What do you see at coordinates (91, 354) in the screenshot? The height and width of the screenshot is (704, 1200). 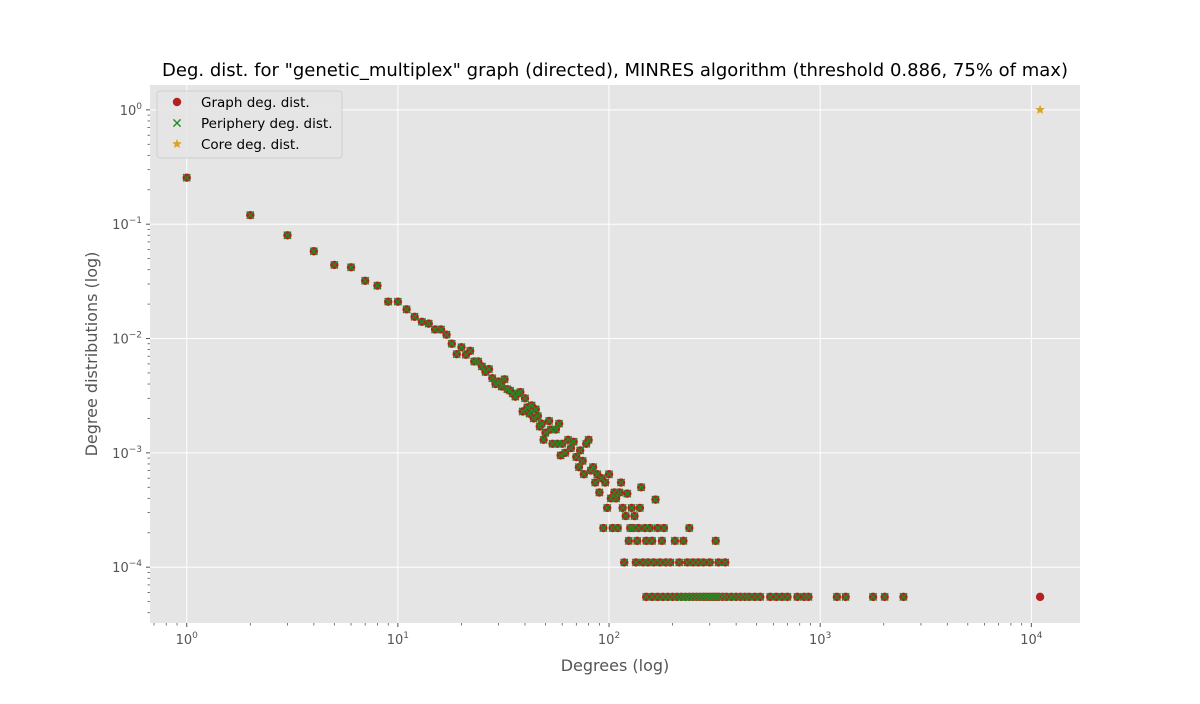 I see `y-axis-label: Degree distributions (log)` at bounding box center [91, 354].